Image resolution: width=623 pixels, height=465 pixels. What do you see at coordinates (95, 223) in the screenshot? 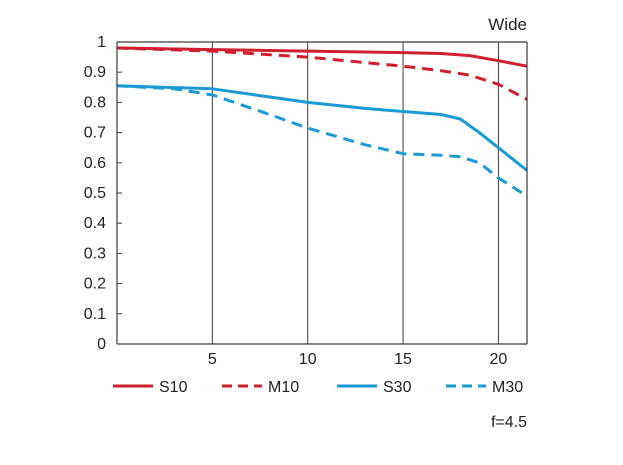
I see `y-tick-label: 0.4` at bounding box center [95, 223].